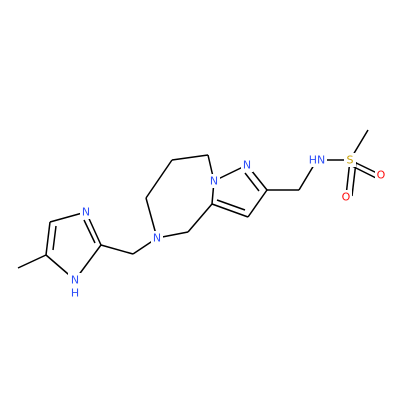  What do you see at coordinates (317, 160) in the screenshot?
I see `atom-label: HN` at bounding box center [317, 160].